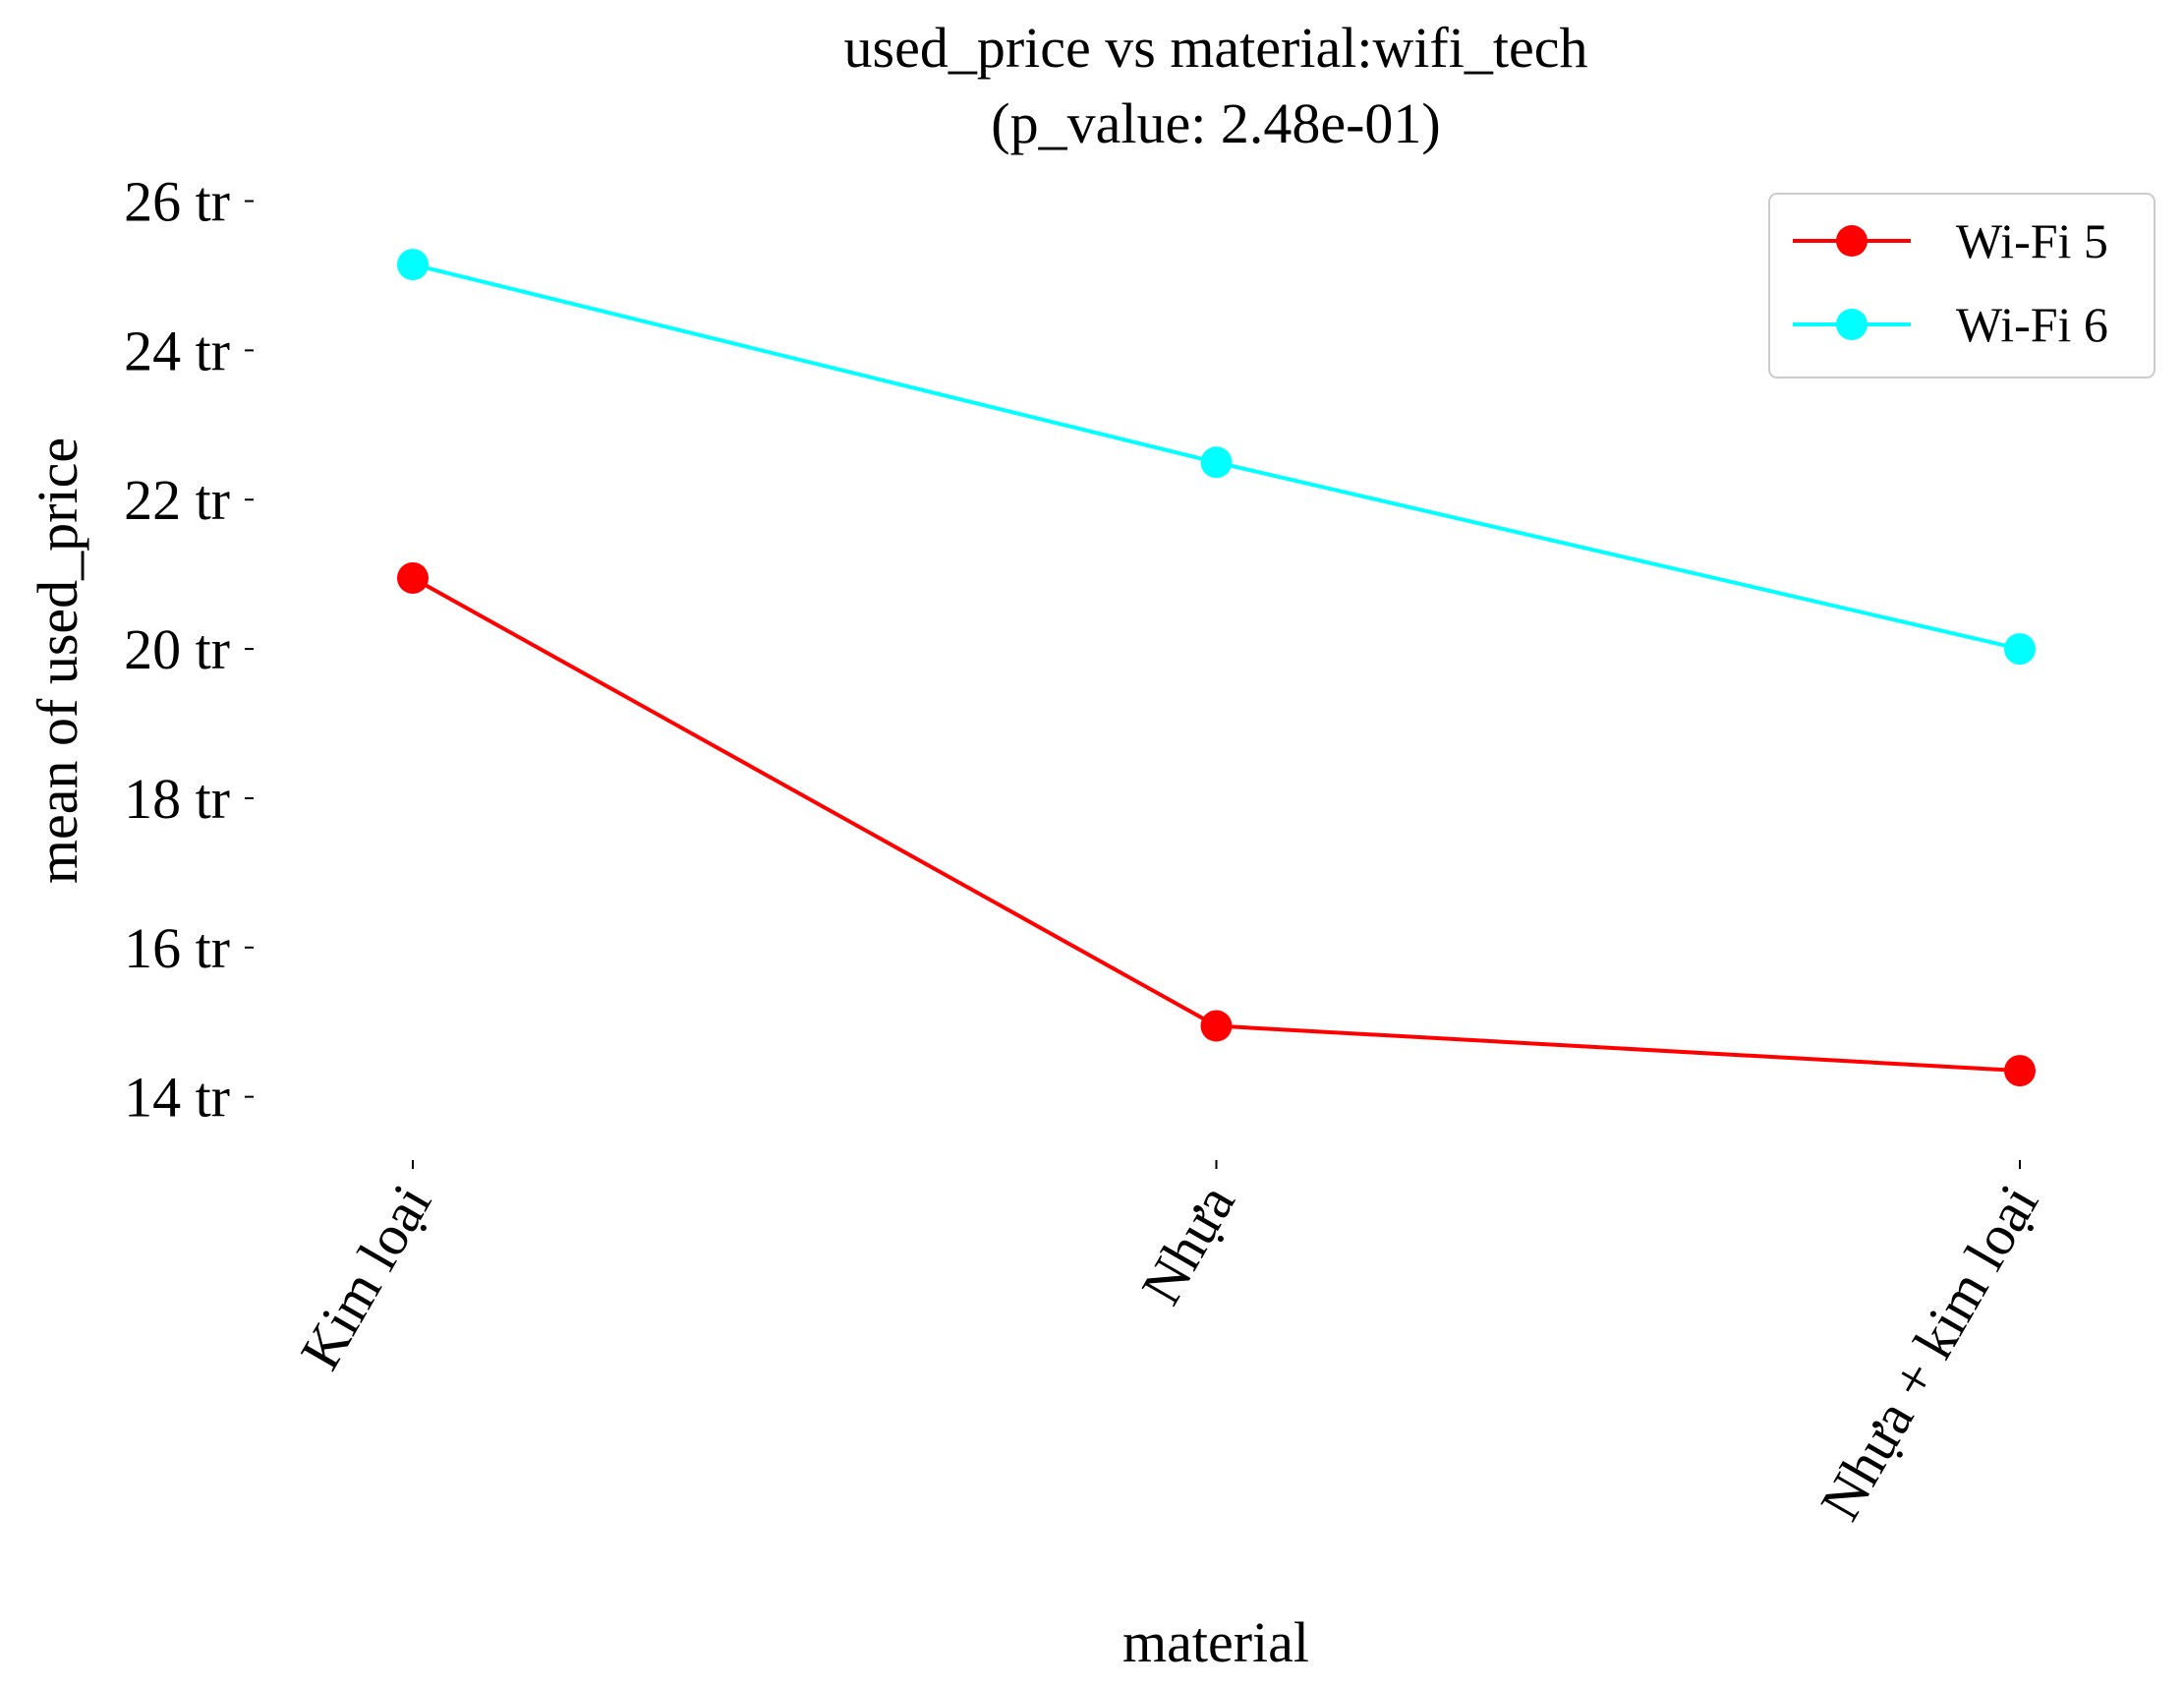 Image resolution: width=2184 pixels, height=1688 pixels. Describe the element at coordinates (1961, 285) in the screenshot. I see `legend: Wi-Fi 5 Wi-Fi 6` at that location.